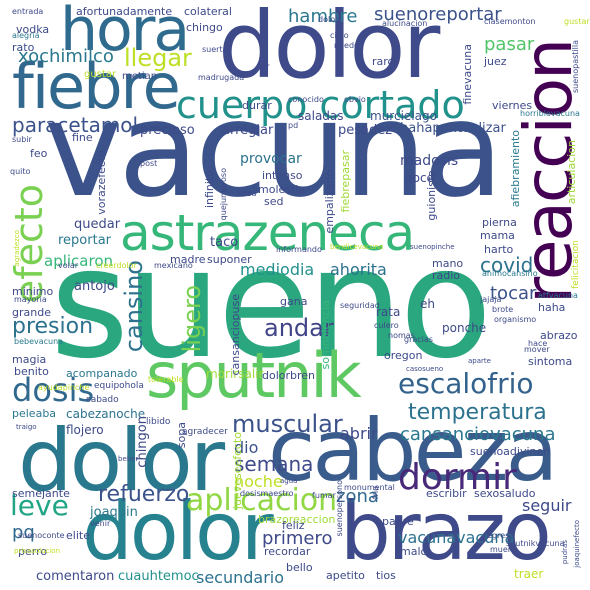  What do you see at coordinates (529, 574) in the screenshot?
I see `word-traer: traer` at bounding box center [529, 574].